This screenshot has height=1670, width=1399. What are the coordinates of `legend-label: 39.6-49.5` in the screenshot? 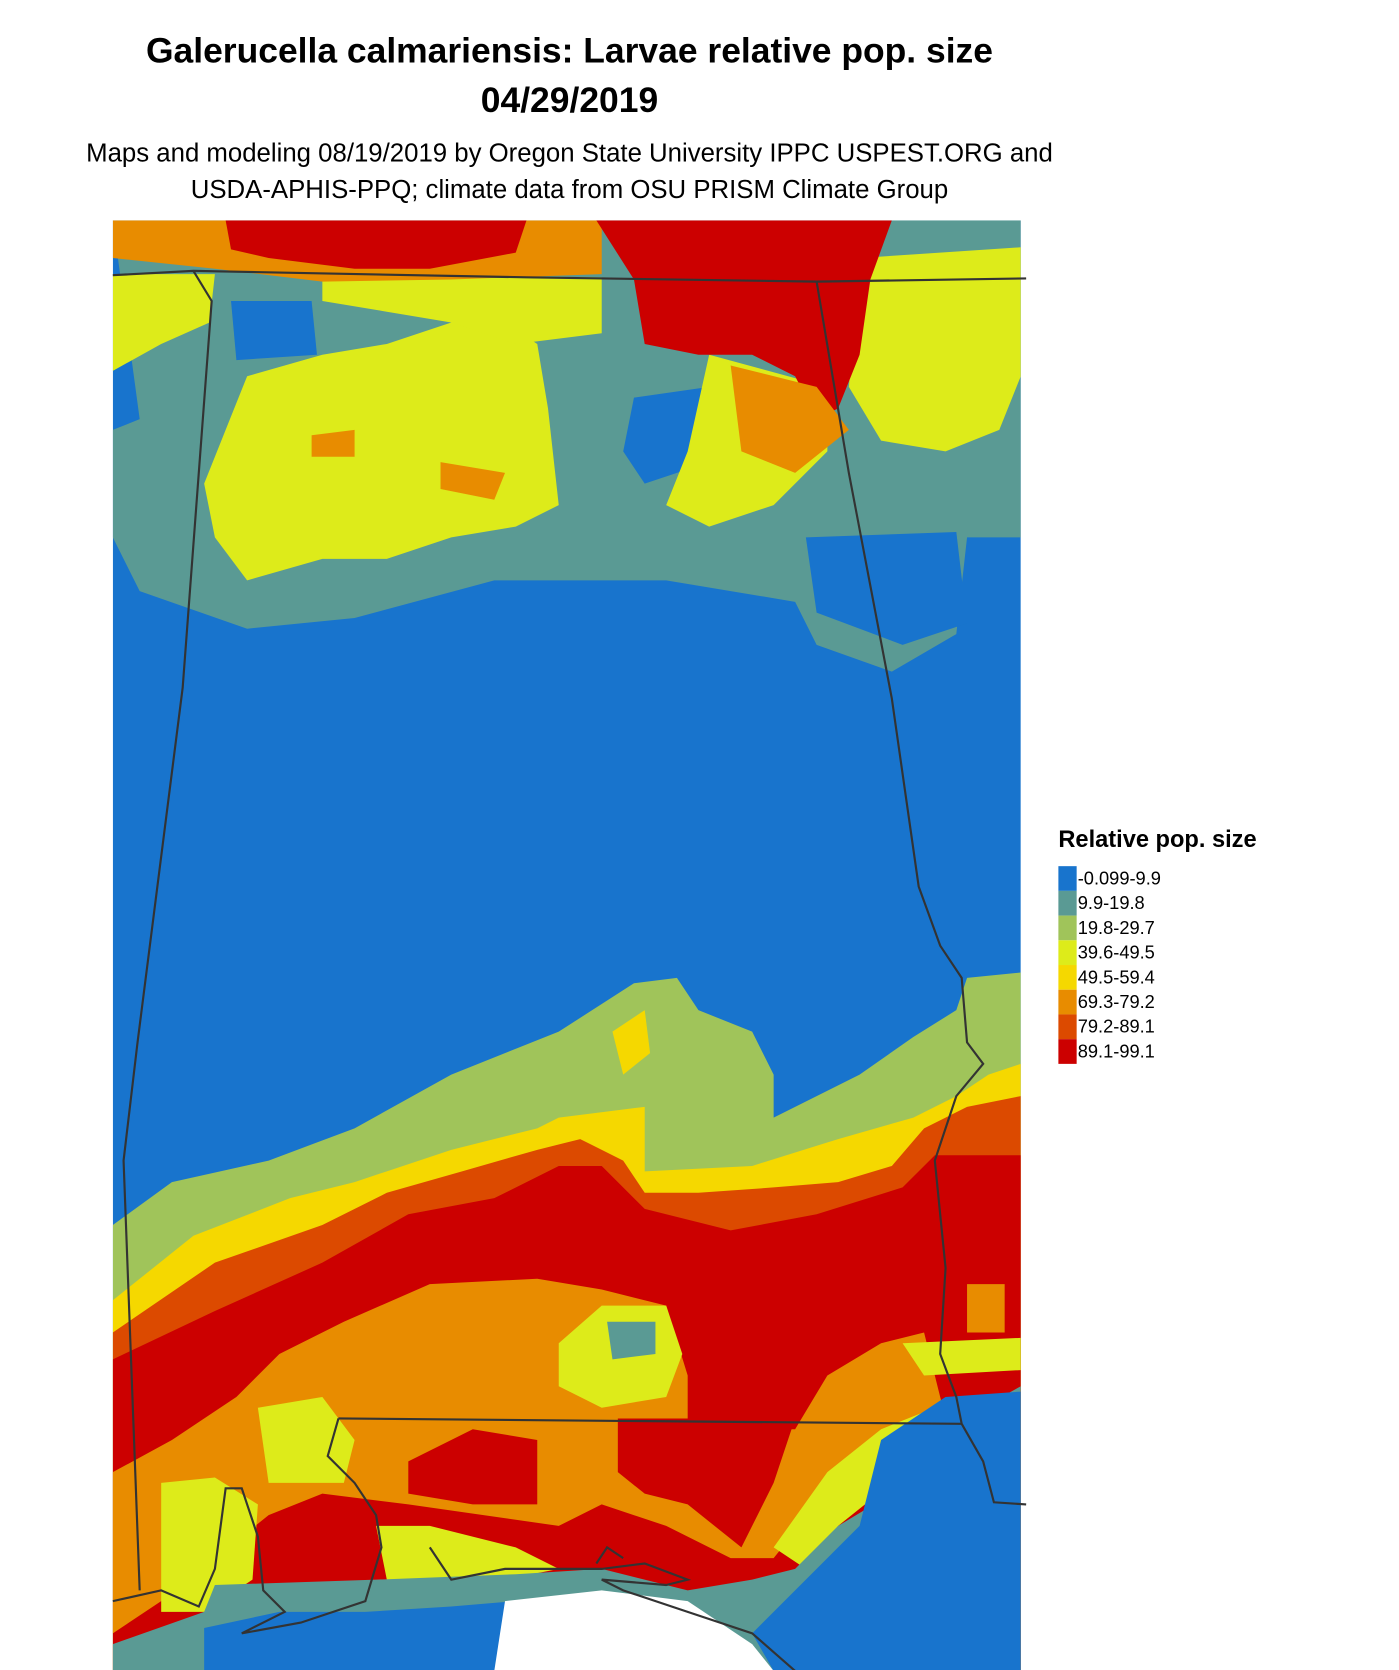 It's located at (1116, 952).